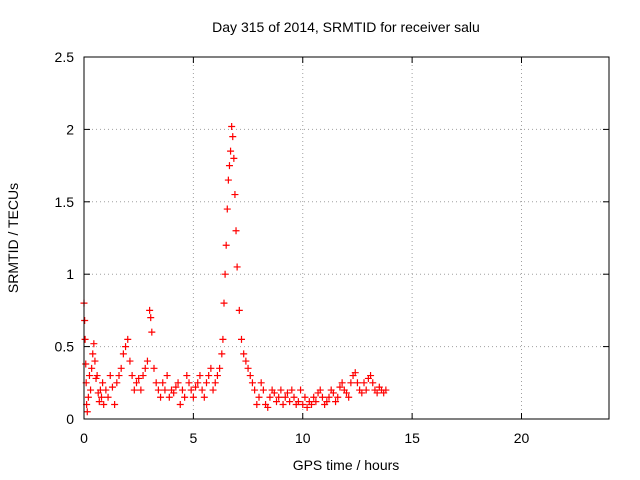  What do you see at coordinates (13, 238) in the screenshot?
I see `y-axis-label: SRMTID / TECUs` at bounding box center [13, 238].